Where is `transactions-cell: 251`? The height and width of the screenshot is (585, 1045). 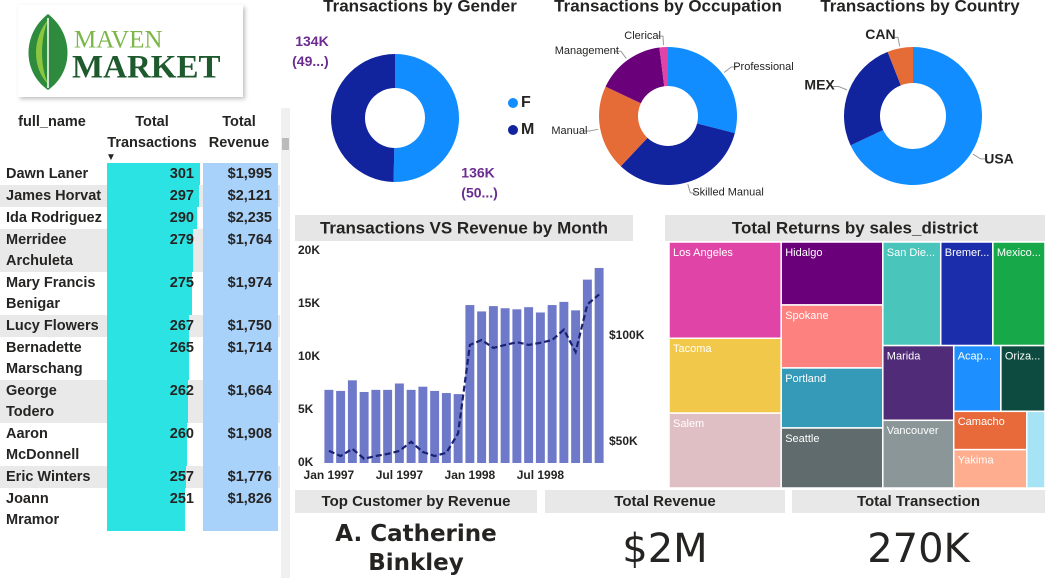 transactions-cell: 251 is located at coordinates (153, 509).